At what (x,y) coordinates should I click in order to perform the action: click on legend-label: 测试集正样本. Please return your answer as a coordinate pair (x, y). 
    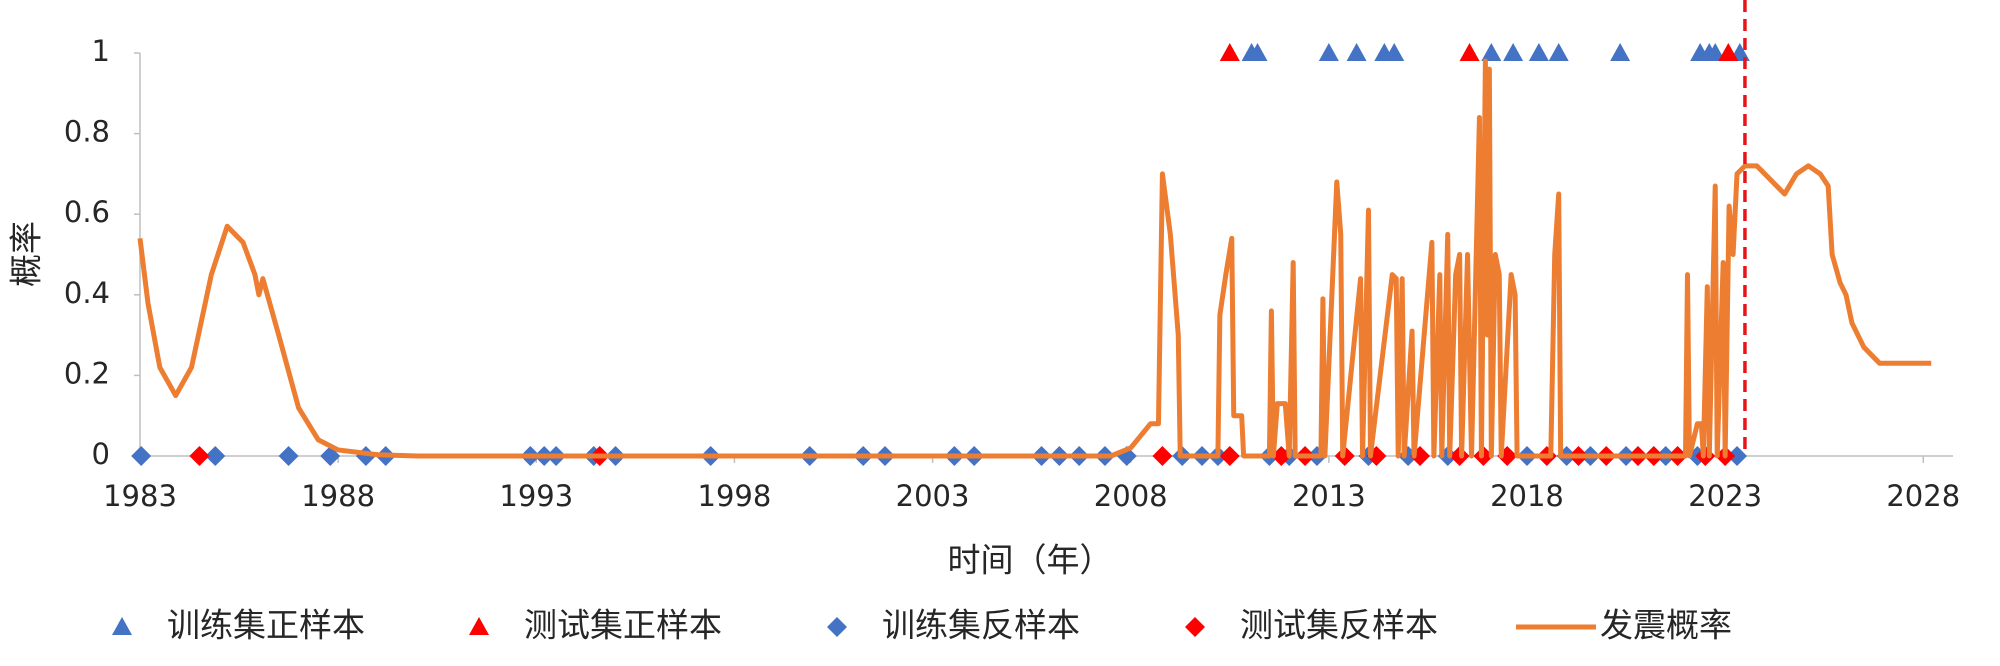
    Looking at the image, I should click on (623, 625).